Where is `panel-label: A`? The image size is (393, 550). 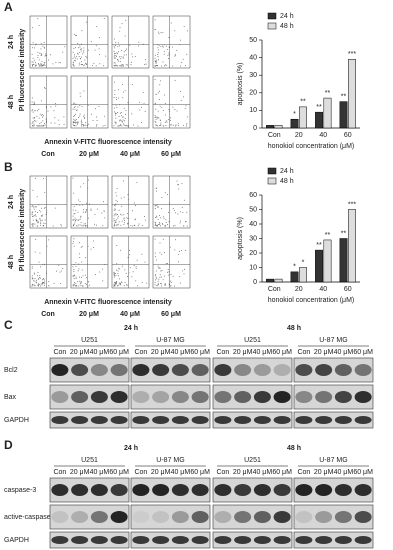
panel-label: A is located at coordinates (8, 7).